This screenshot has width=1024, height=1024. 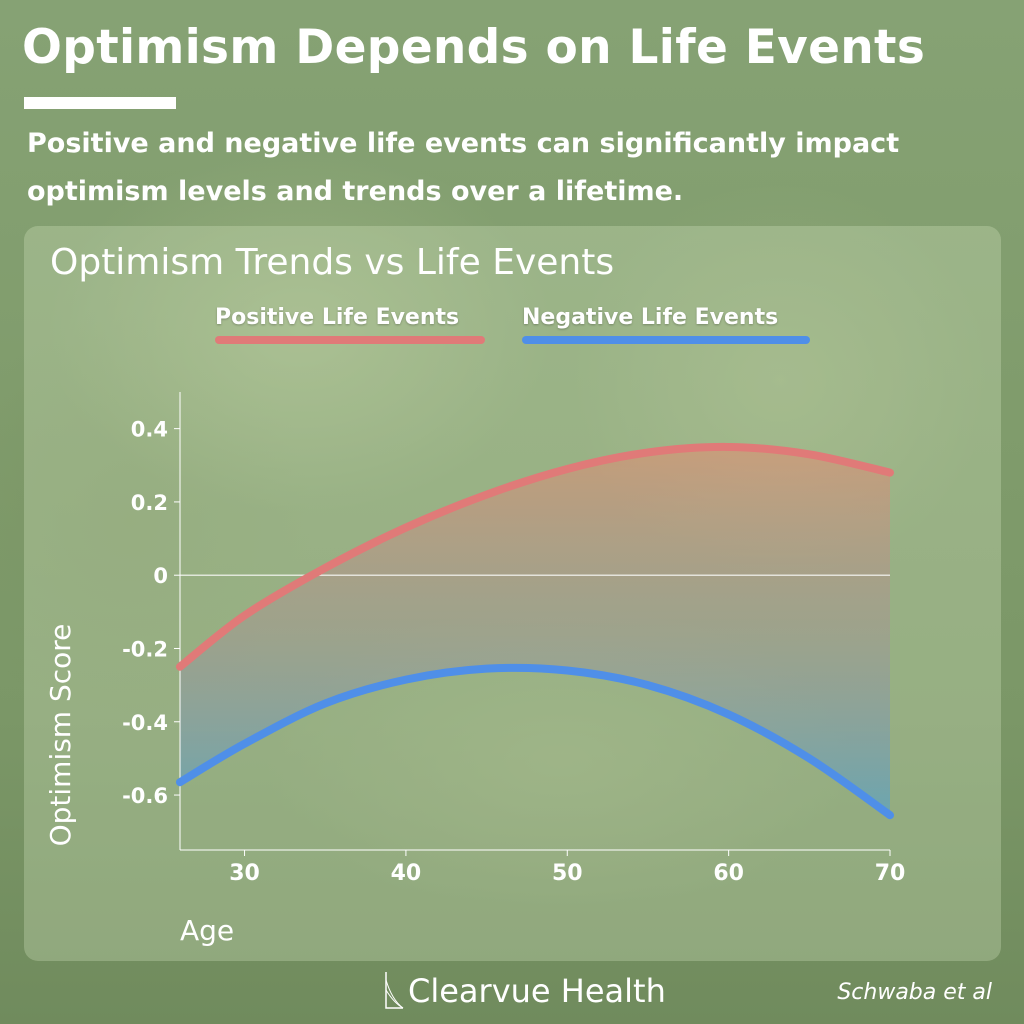 I want to click on x-tick-label: 60, so click(x=728, y=873).